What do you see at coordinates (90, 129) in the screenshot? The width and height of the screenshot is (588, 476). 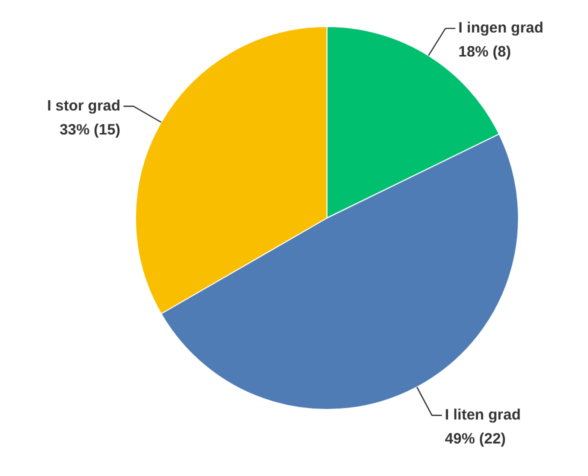 I see `data-label: 33% (15)` at bounding box center [90, 129].